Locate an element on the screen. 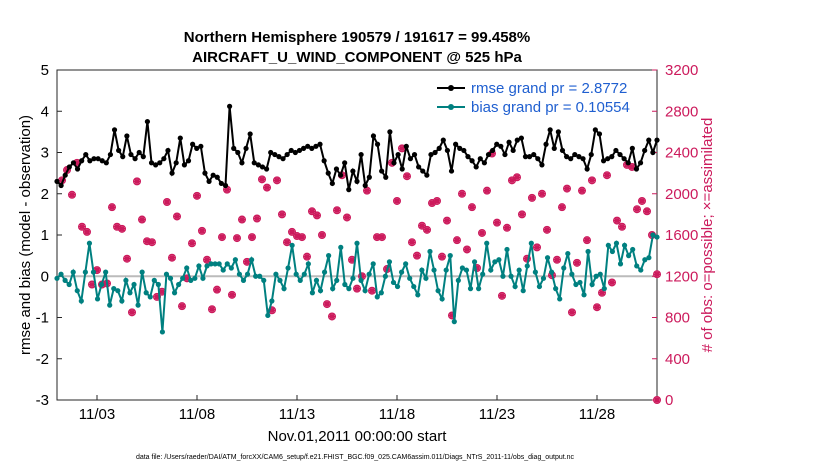 The height and width of the screenshot is (470, 830). x-tick-label: 11/18 is located at coordinates (397, 414).